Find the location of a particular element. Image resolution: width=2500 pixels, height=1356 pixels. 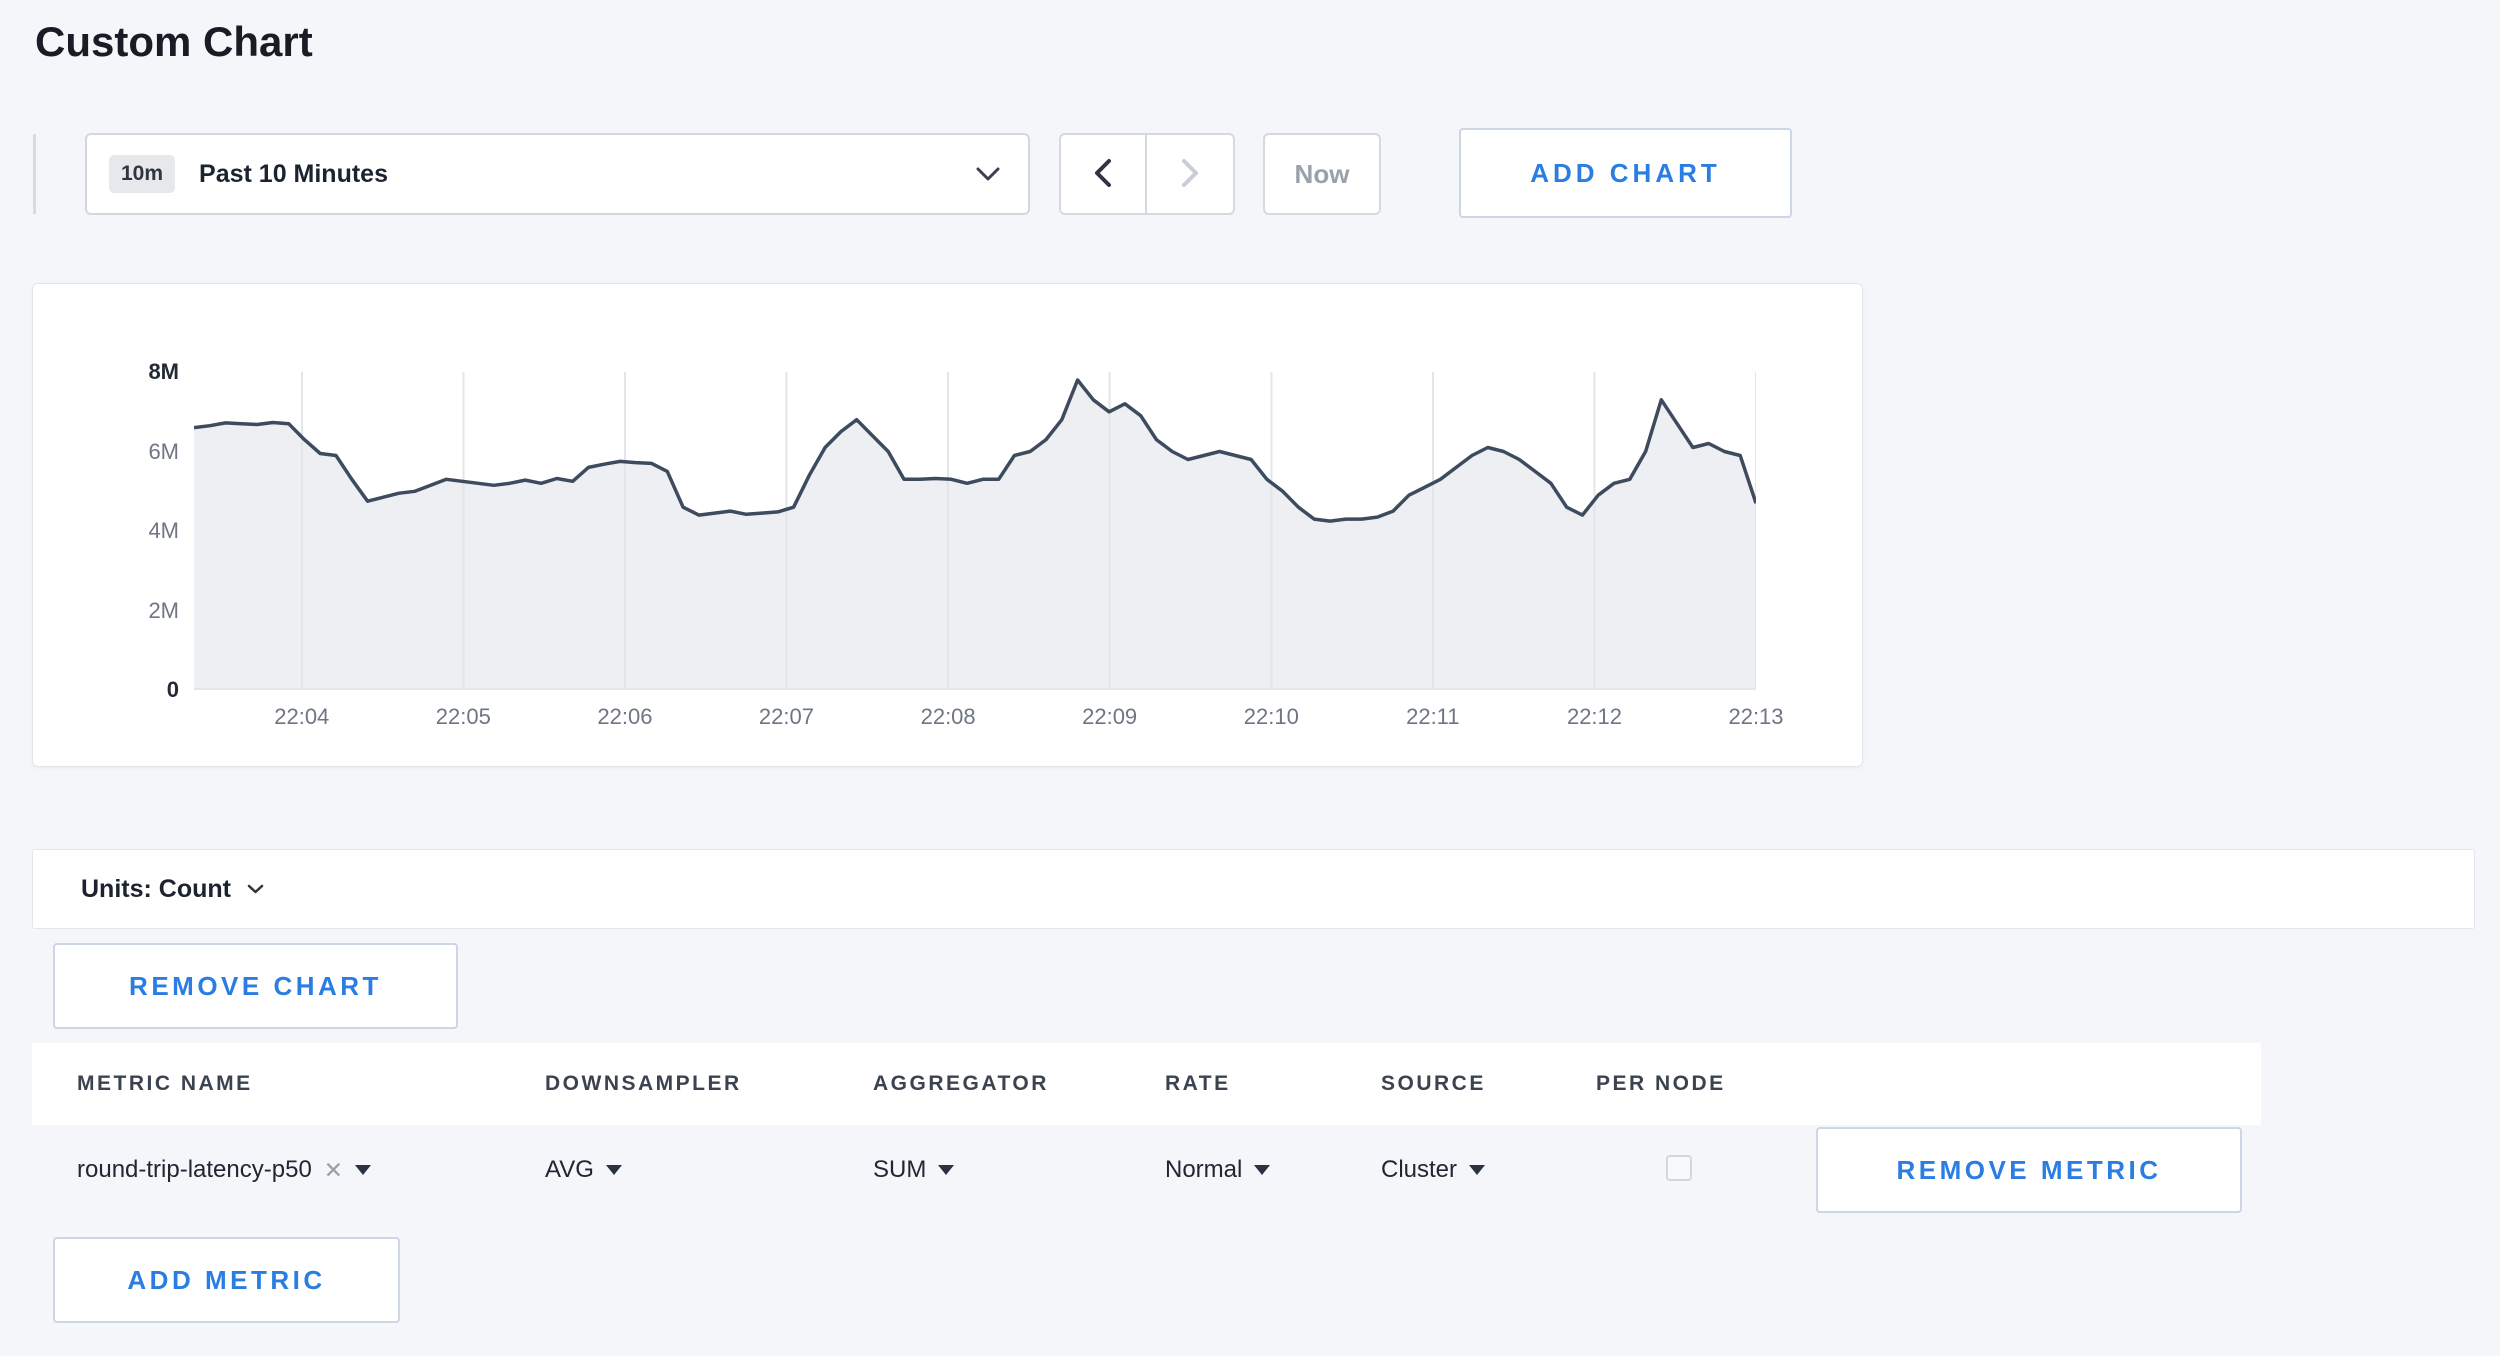

per-node-checkbox is located at coordinates (1679, 1167).